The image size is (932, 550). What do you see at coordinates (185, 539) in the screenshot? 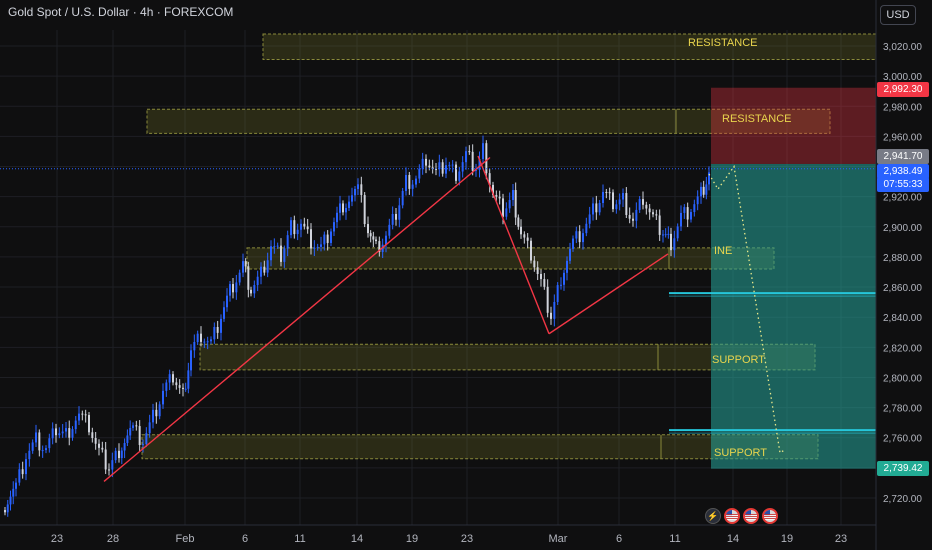
I see `time-tick: Feb` at bounding box center [185, 539].